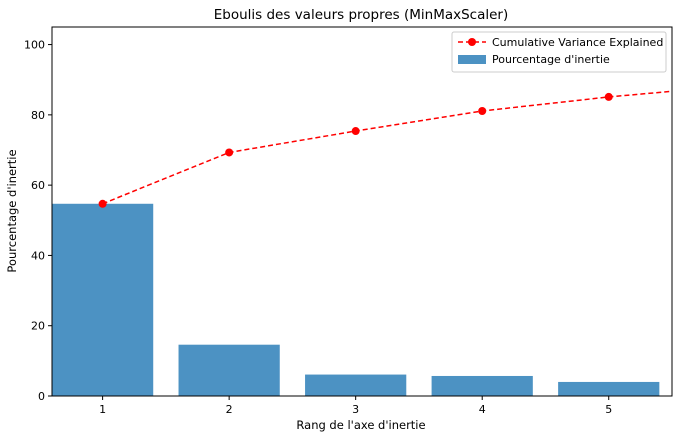  What do you see at coordinates (360, 425) in the screenshot?
I see `x-axis-label: Rang de l'axe d'inertie` at bounding box center [360, 425].